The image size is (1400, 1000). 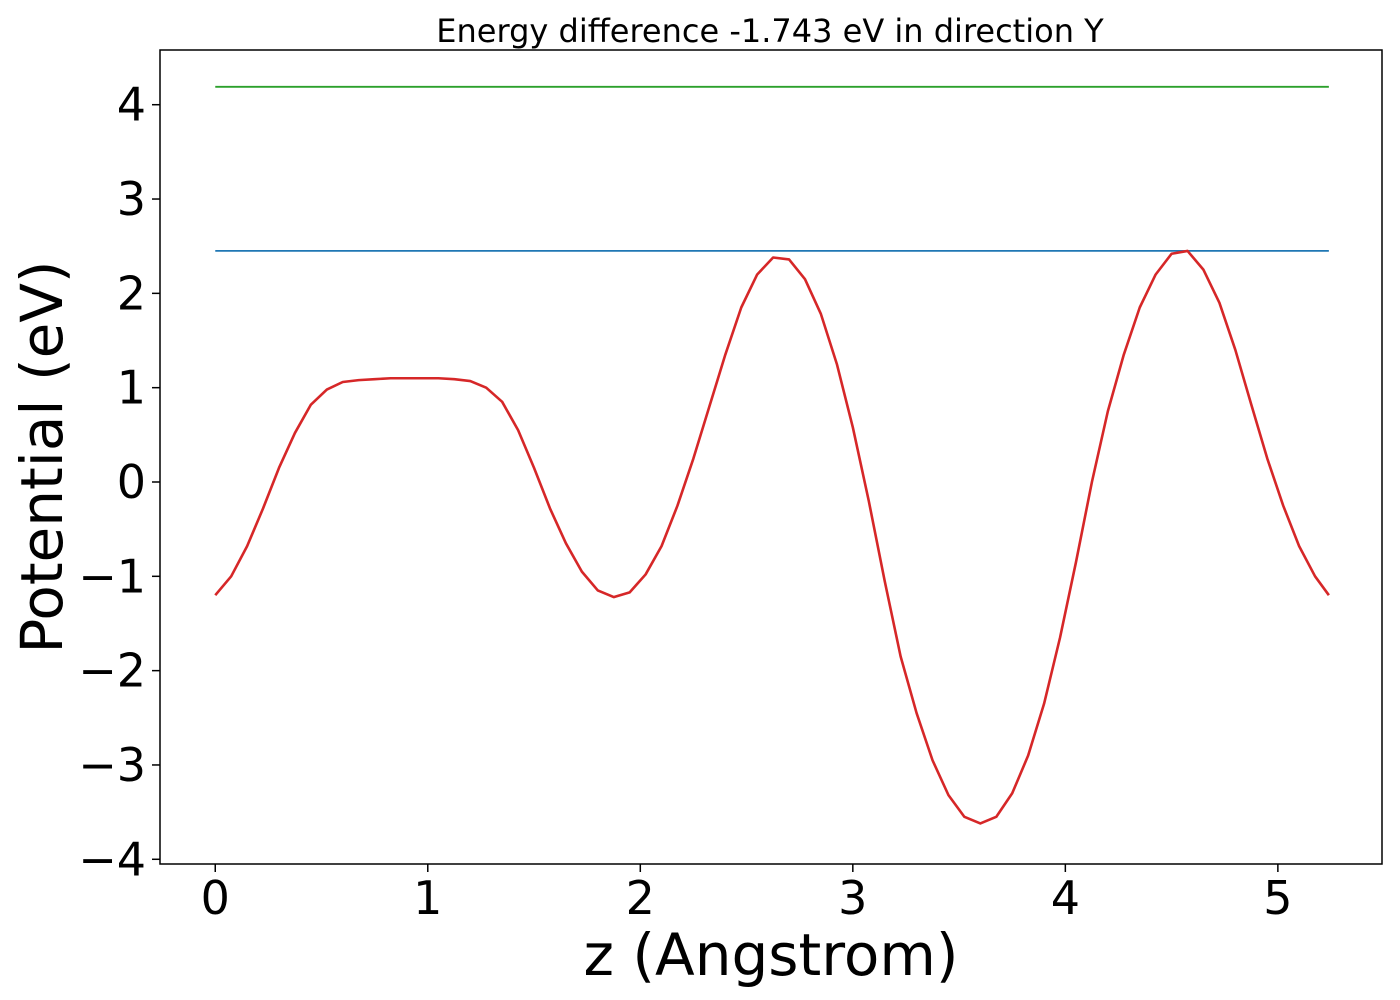 What do you see at coordinates (215, 898) in the screenshot?
I see `x-tick-label: 0` at bounding box center [215, 898].